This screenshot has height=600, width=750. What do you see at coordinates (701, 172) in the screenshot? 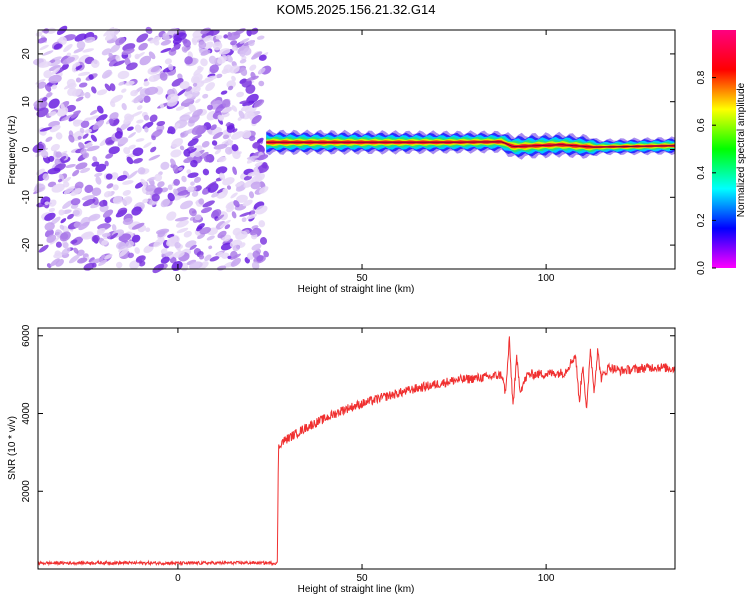
I see `colorbar-tick-label: 0.4` at bounding box center [701, 172].